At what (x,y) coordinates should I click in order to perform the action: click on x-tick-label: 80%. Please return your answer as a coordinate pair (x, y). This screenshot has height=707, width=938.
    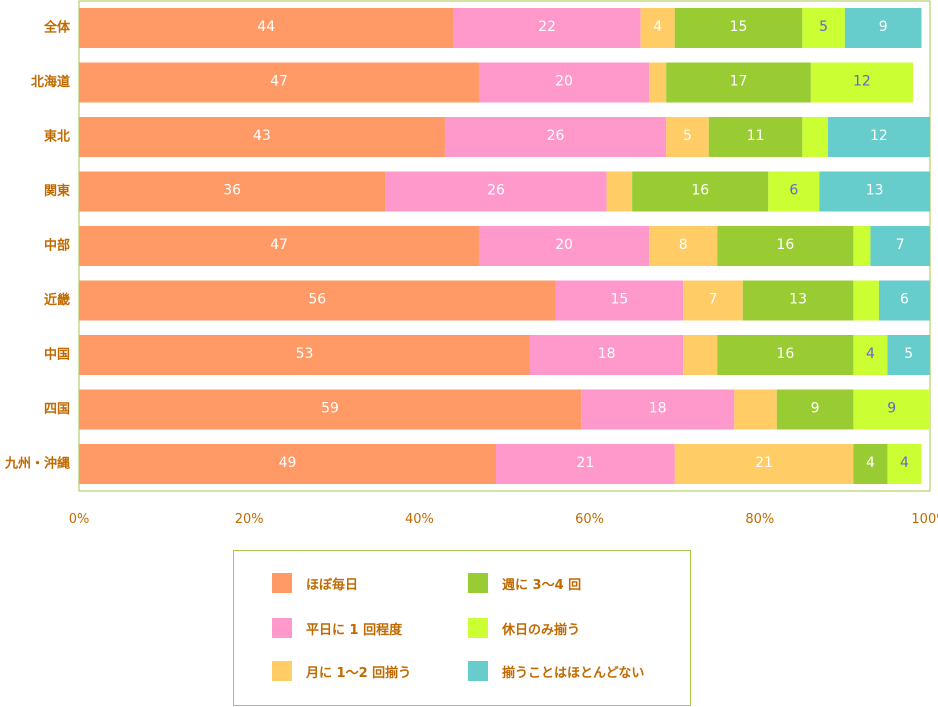
    Looking at the image, I should click on (759, 519).